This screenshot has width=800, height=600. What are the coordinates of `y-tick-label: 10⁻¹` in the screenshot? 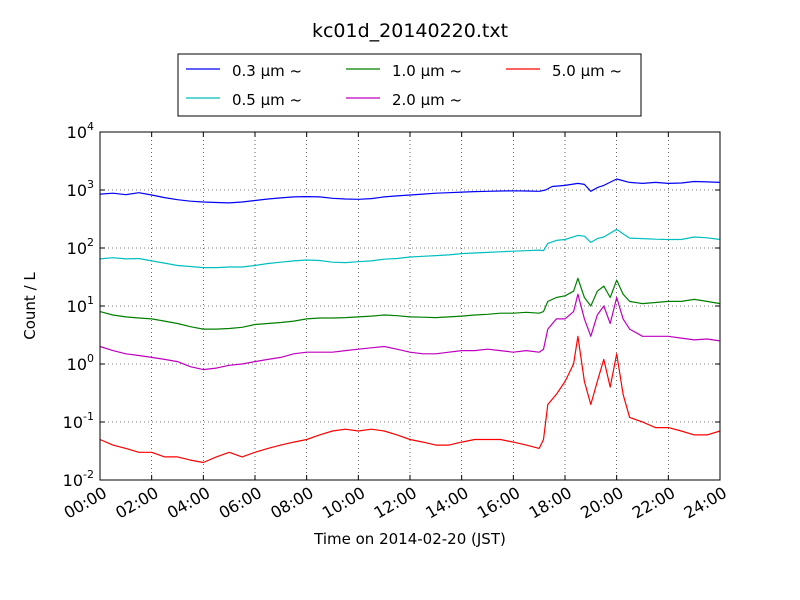 It's located at (78, 421).